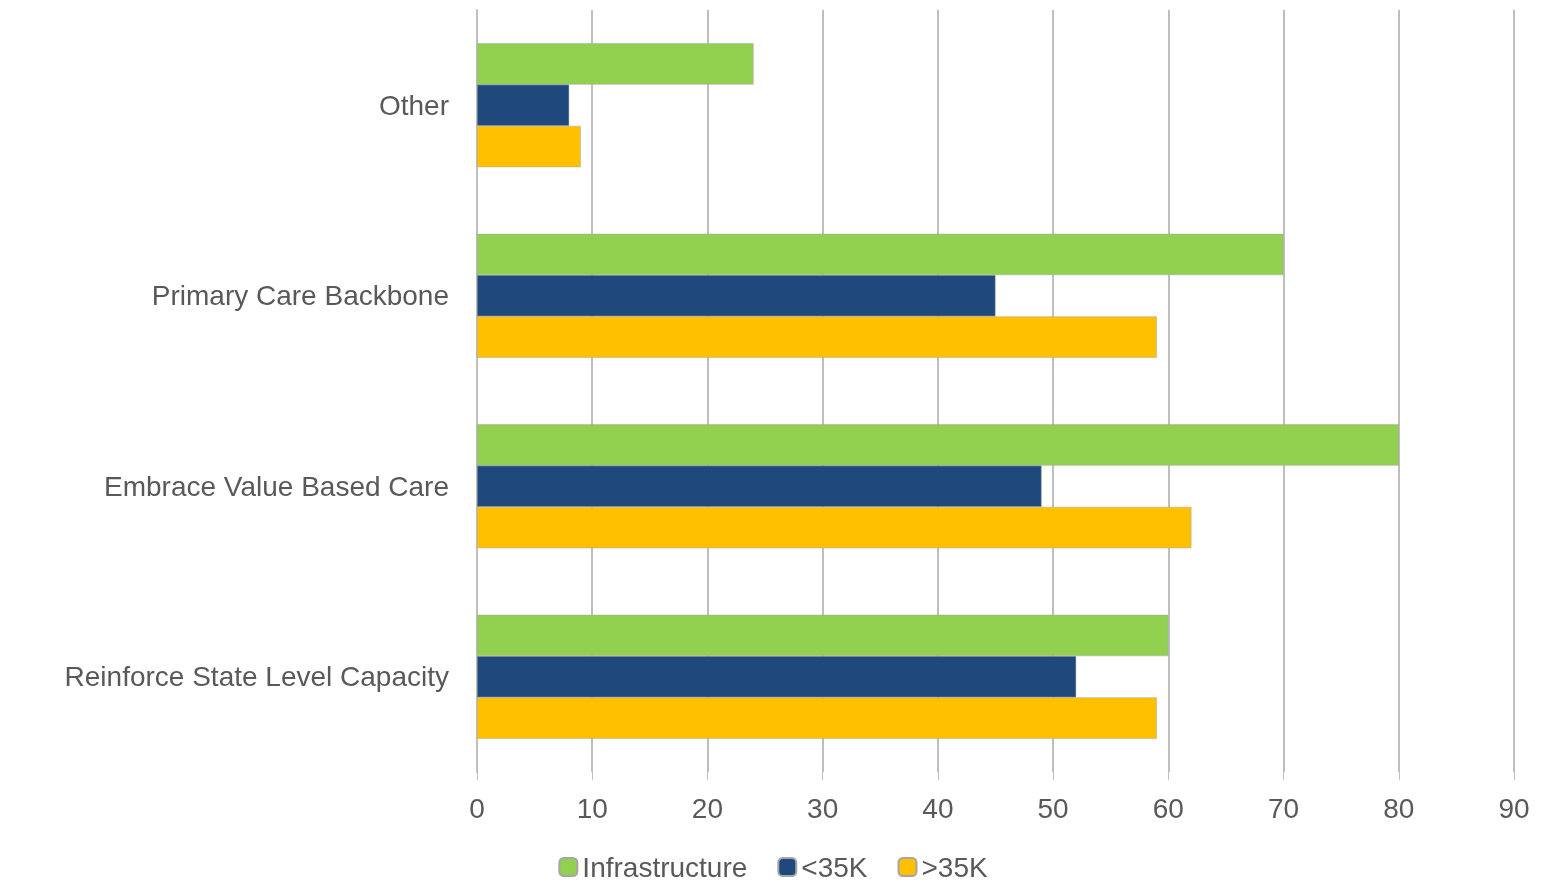  I want to click on x-tick-label: 80, so click(1399, 808).